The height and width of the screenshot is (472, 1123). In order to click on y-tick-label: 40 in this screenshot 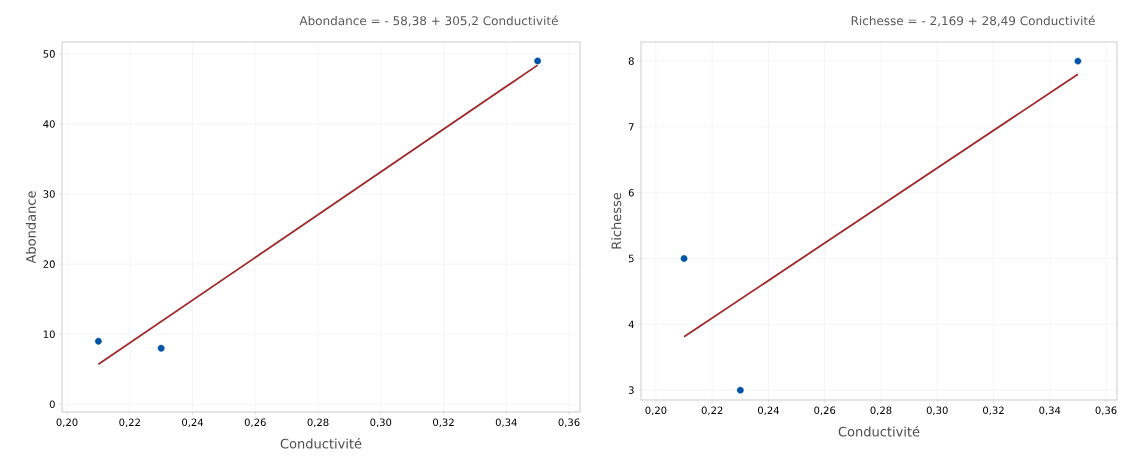, I will do `click(49, 124)`.